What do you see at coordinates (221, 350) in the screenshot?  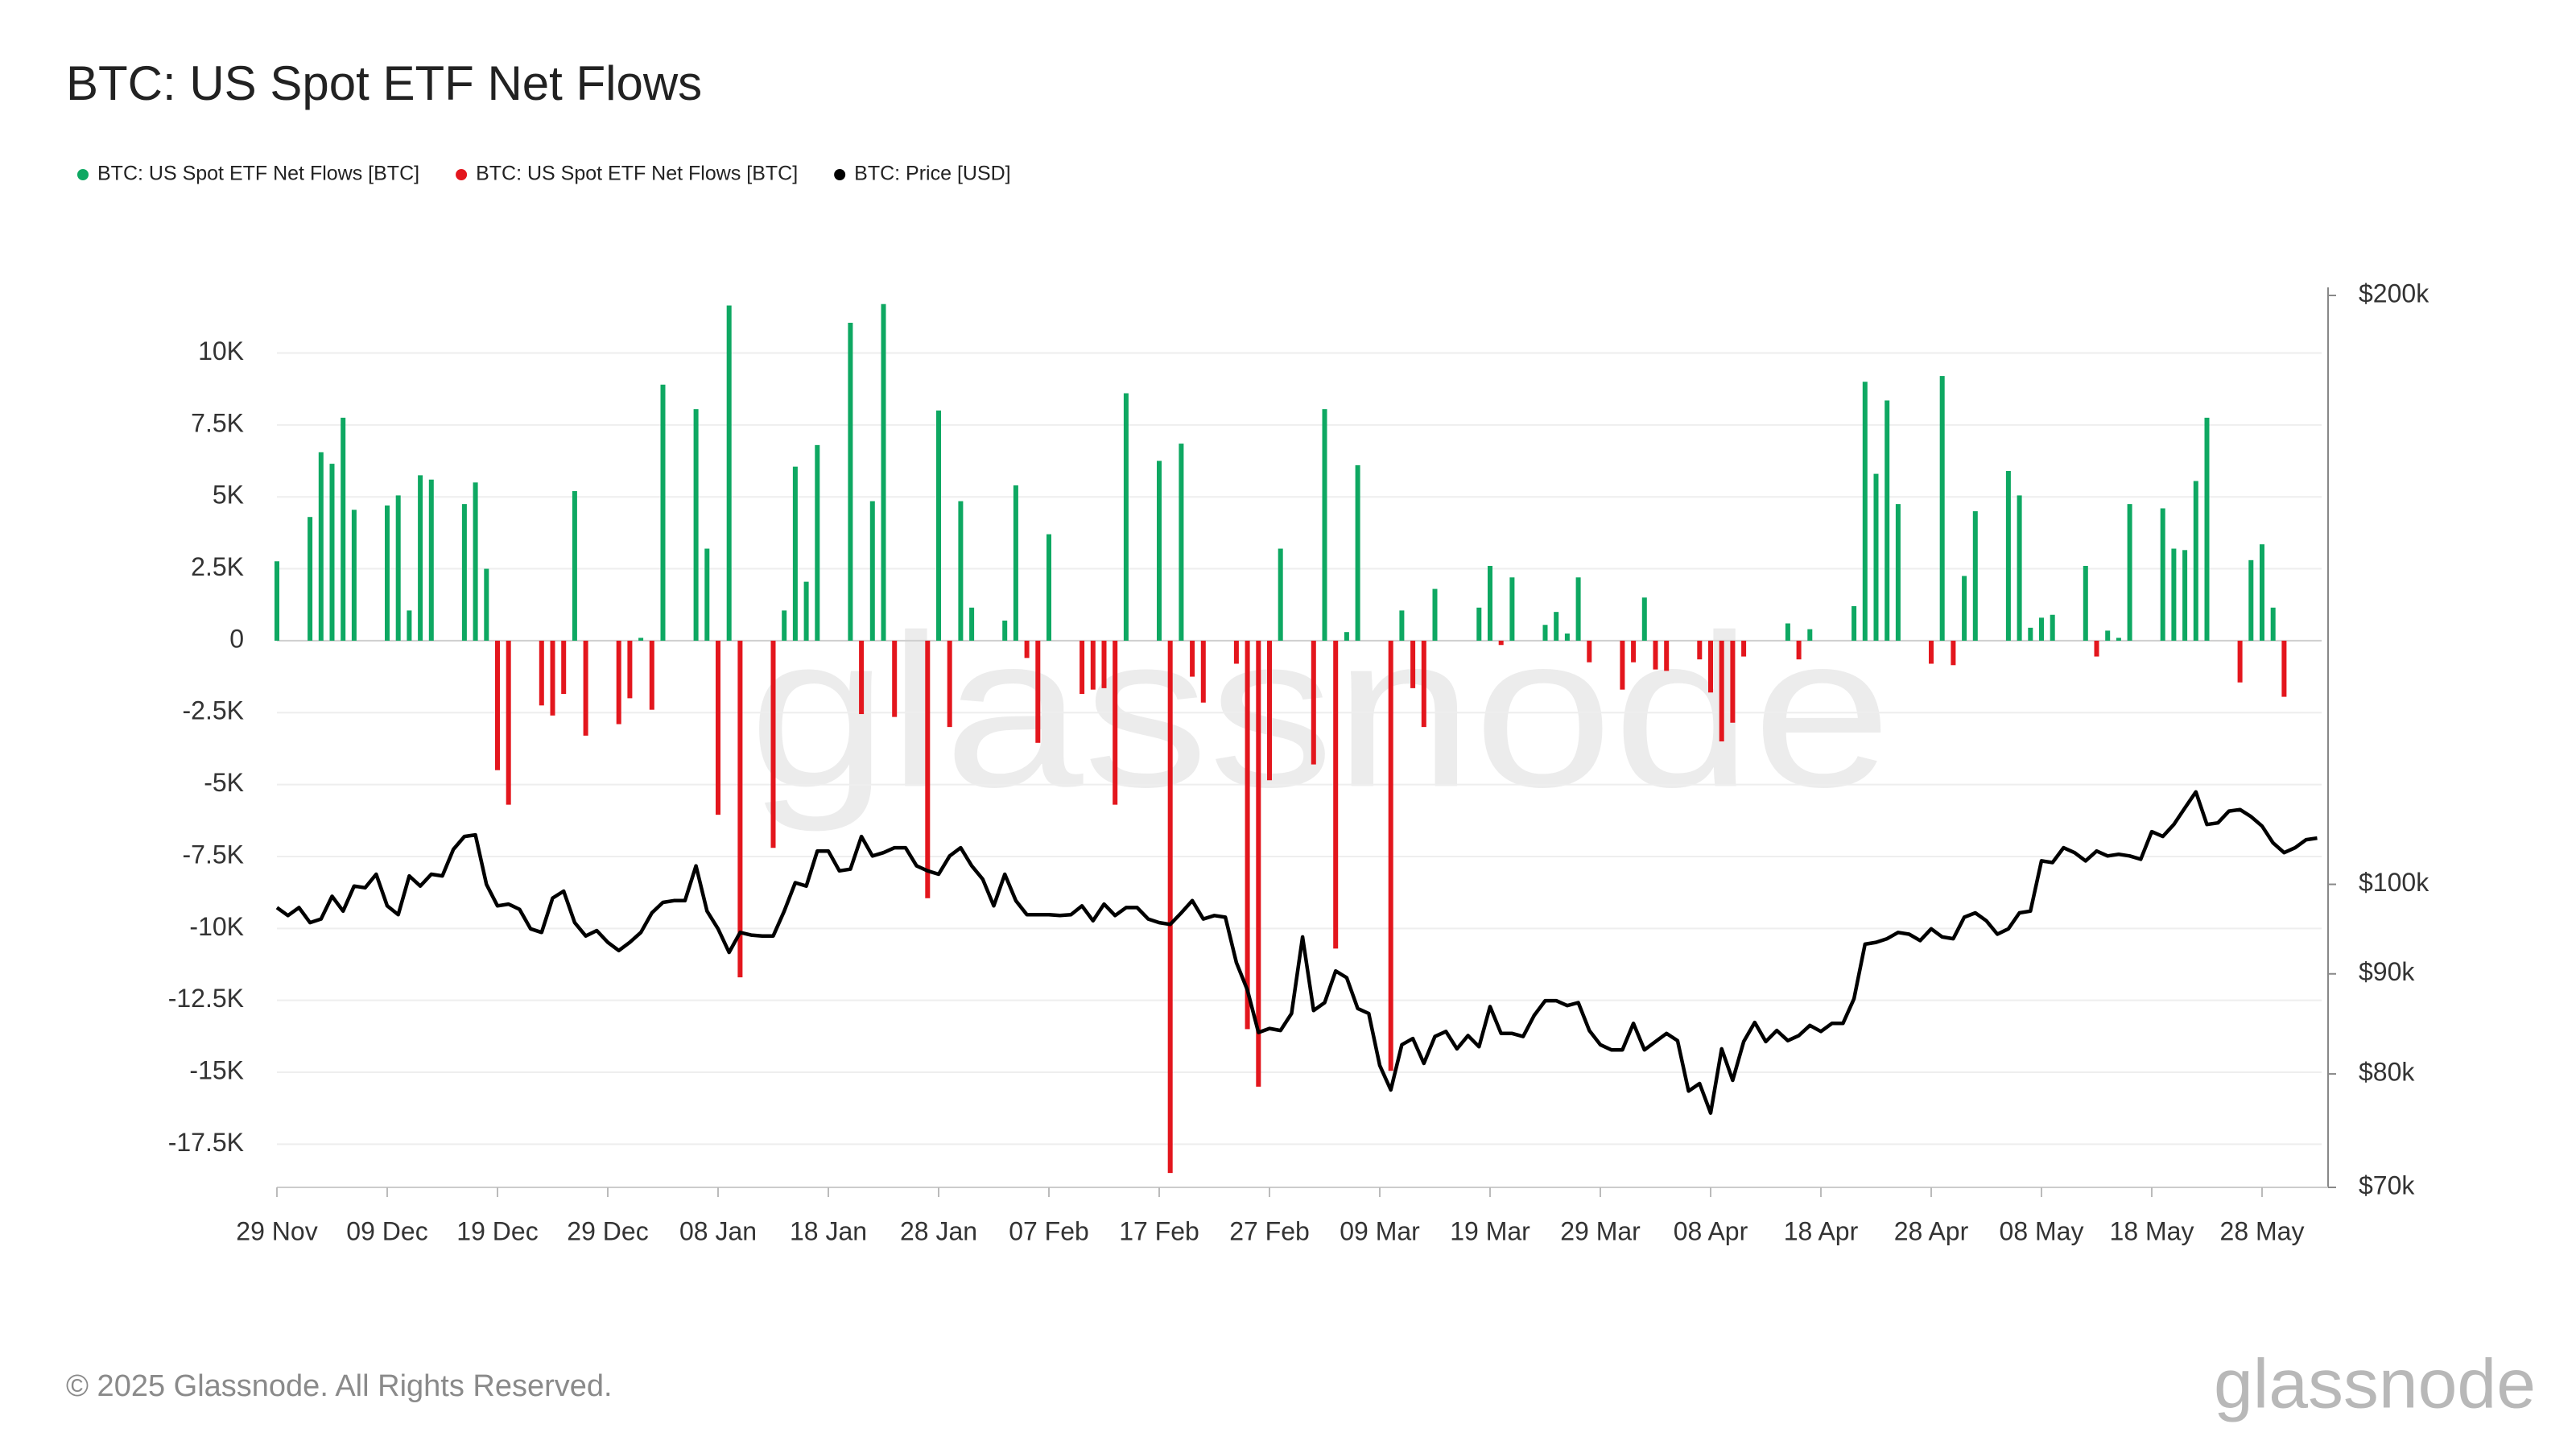 I see `y-tick-label: 10K` at bounding box center [221, 350].